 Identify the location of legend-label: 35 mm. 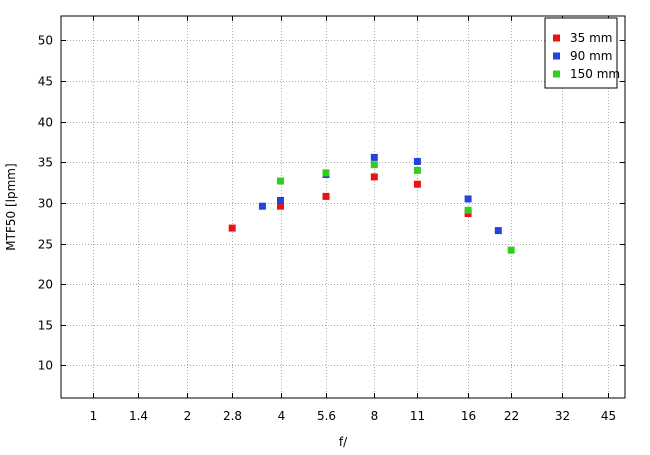
(591, 38).